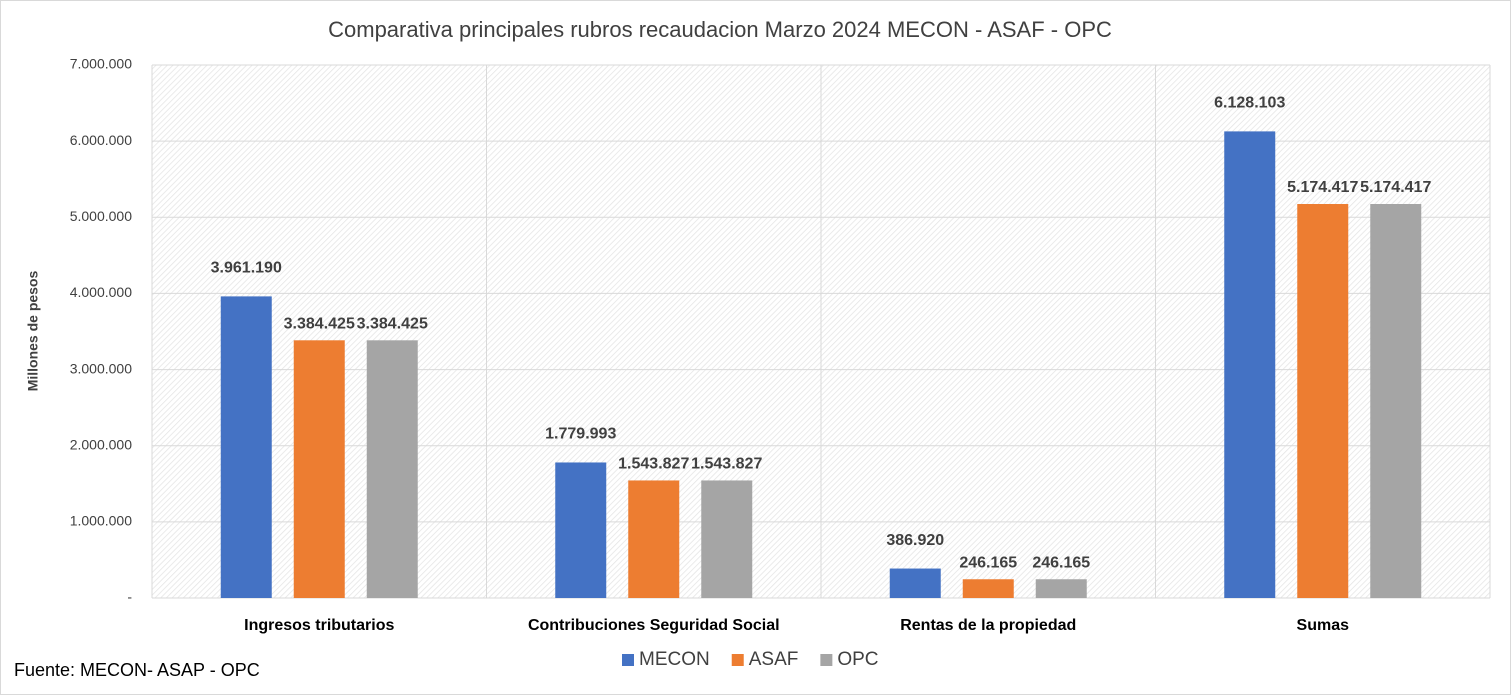  Describe the element at coordinates (1323, 625) in the screenshot. I see `x-tick-label: Sumas` at that location.